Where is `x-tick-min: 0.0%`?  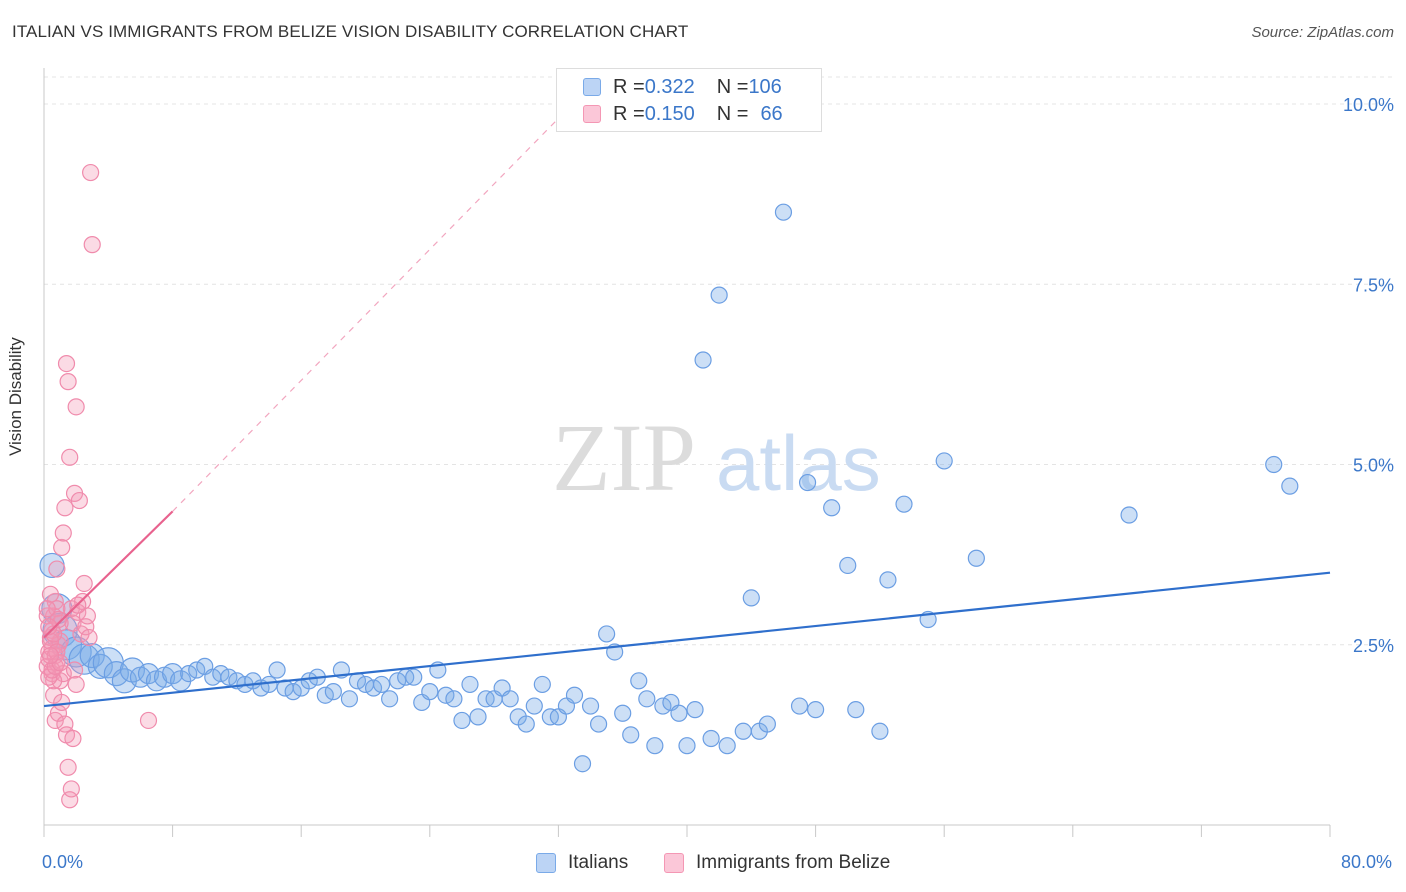
x-tick-min: 0.0% is located at coordinates (63, 862).